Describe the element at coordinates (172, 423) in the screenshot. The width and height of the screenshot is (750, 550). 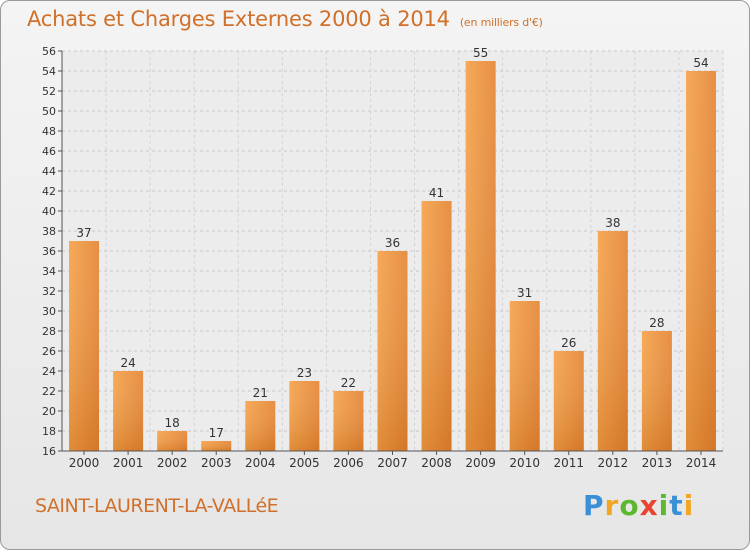
I see `data-label: 18` at that location.